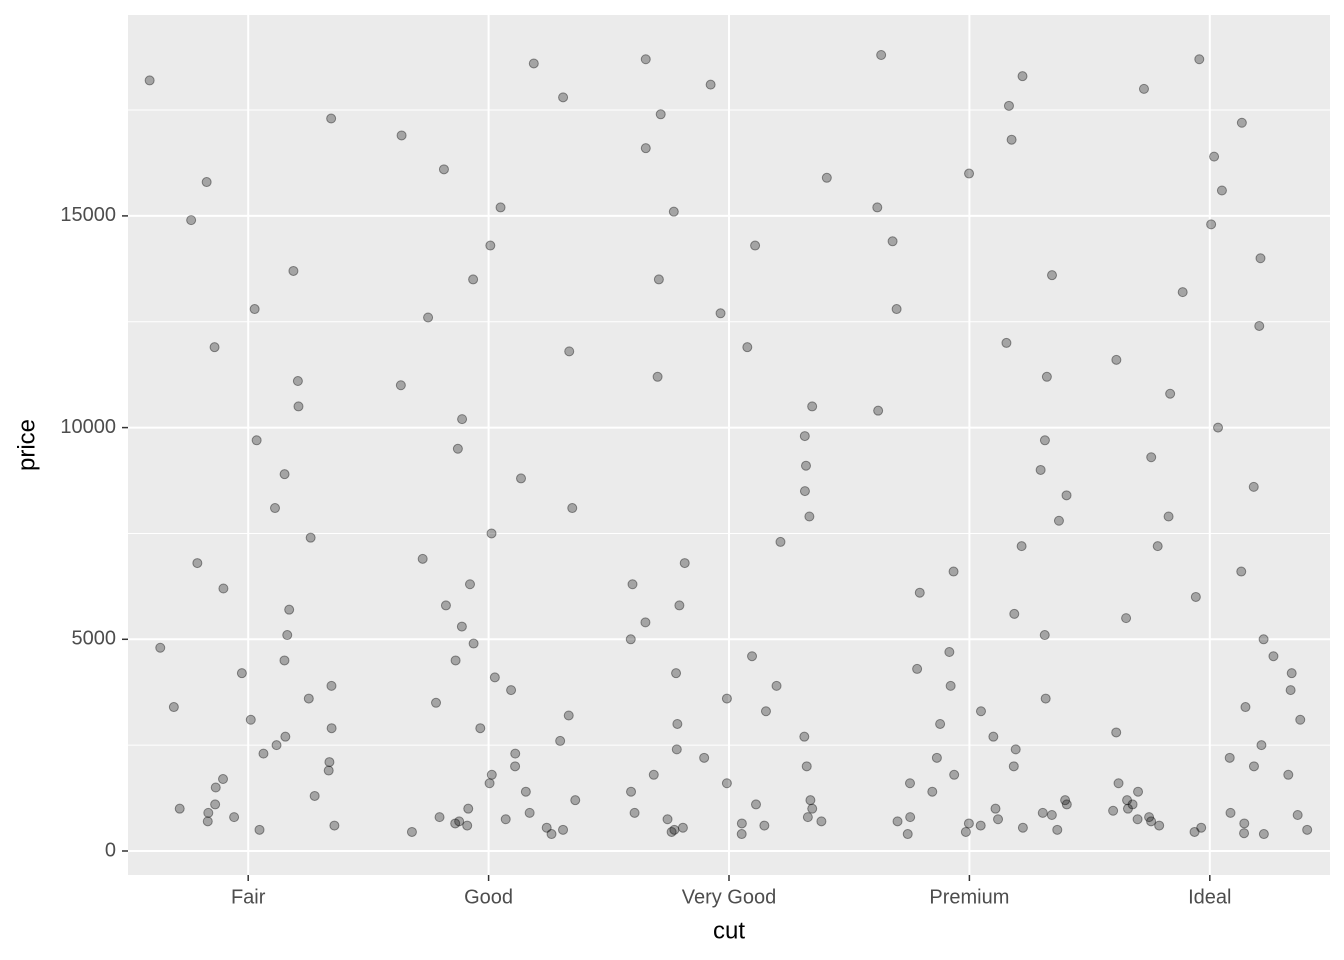 The image size is (1344, 960). I want to click on y-tick-label: 15000, so click(88, 215).